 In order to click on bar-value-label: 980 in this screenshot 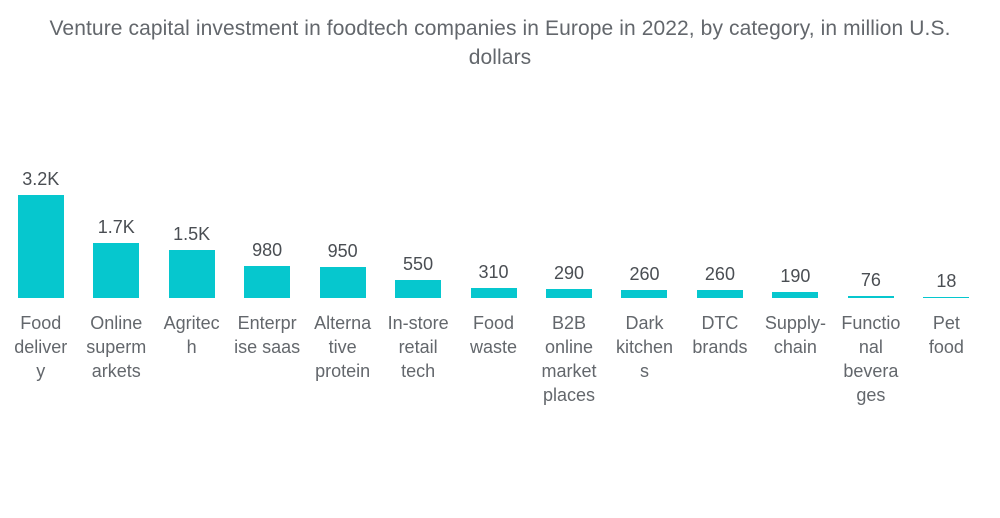, I will do `click(267, 250)`.